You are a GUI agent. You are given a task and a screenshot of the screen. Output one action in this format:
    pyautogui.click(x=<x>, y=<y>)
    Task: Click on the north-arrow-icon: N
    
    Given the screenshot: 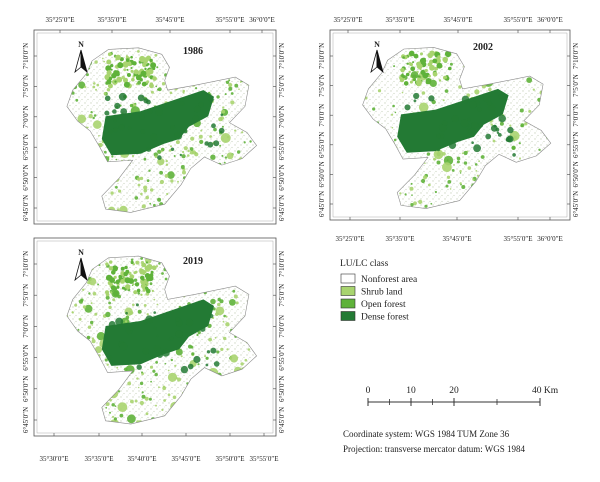 What is the action you would take?
    pyautogui.click(x=81, y=265)
    